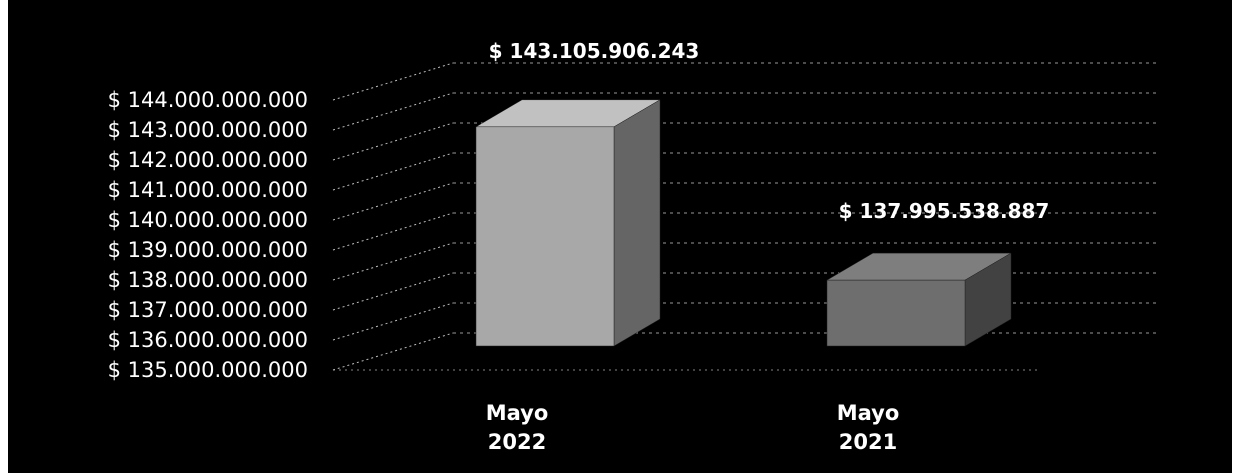  What do you see at coordinates (208, 340) in the screenshot?
I see `y-tick-label: $ 136.000.000.000` at bounding box center [208, 340].